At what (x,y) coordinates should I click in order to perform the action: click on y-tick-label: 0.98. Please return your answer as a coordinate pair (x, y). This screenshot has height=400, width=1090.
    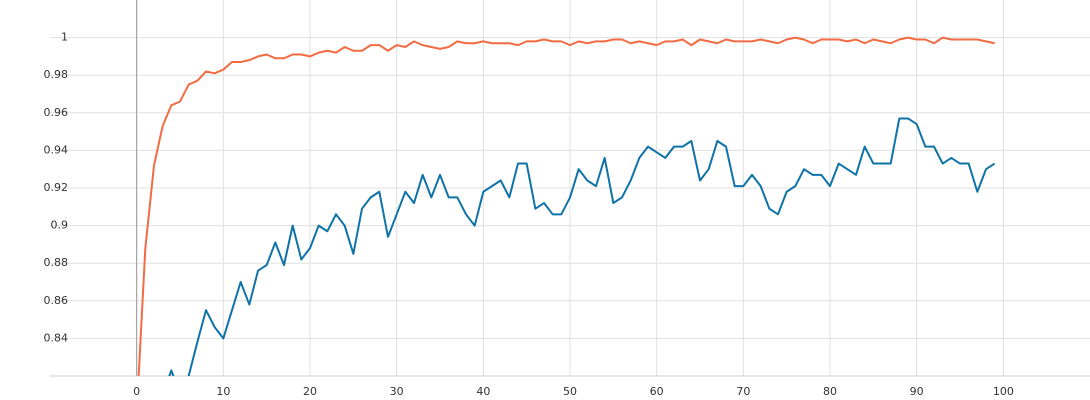
    Looking at the image, I should click on (56, 74).